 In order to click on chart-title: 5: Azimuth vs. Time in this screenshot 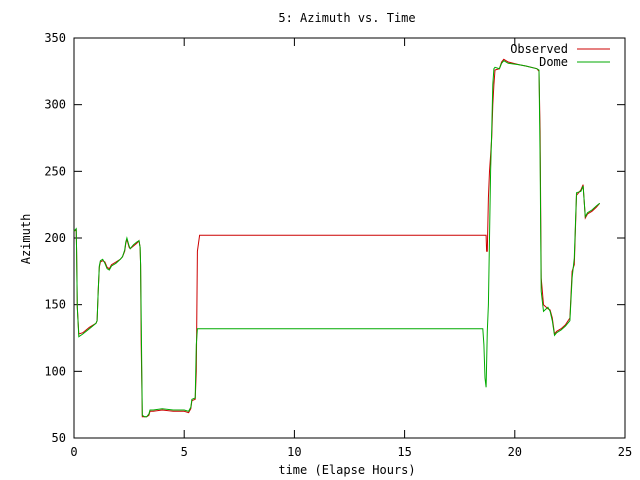, I will do `click(346, 18)`.